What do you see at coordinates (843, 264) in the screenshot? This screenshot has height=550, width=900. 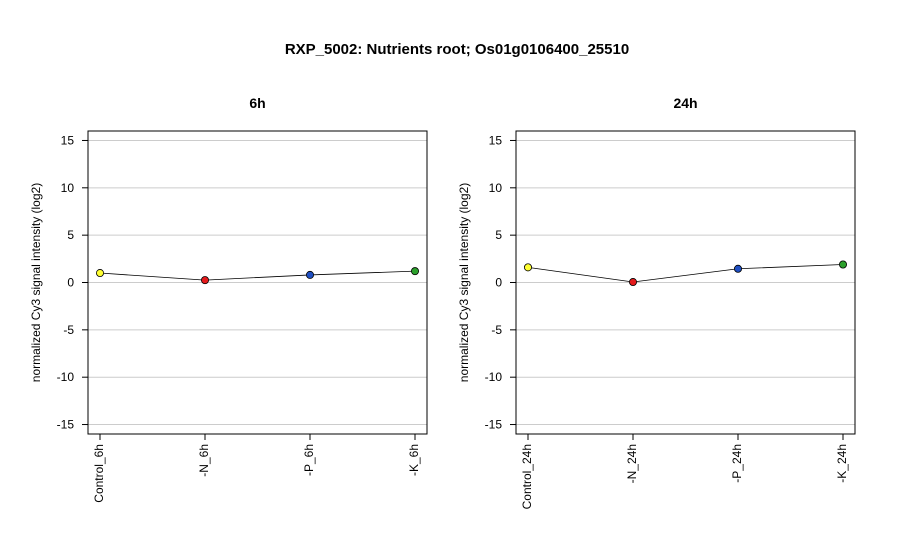 I see `data-point--k-24h` at bounding box center [843, 264].